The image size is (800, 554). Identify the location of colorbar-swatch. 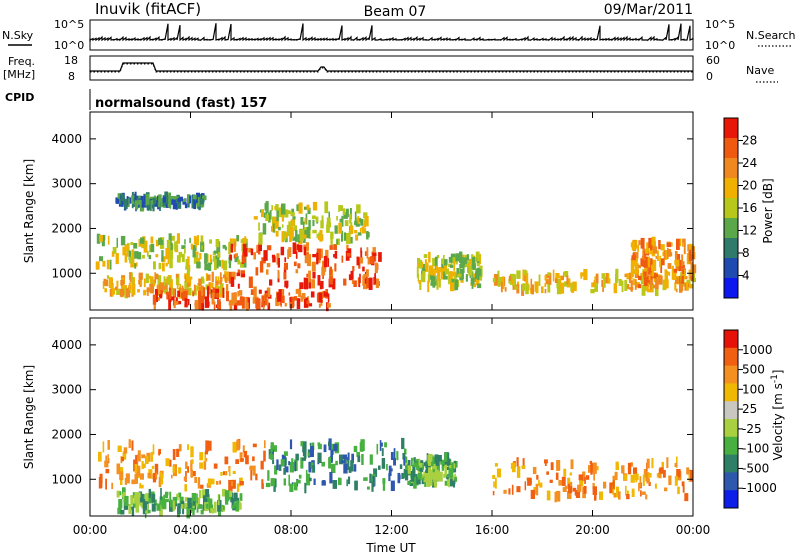
(731, 428).